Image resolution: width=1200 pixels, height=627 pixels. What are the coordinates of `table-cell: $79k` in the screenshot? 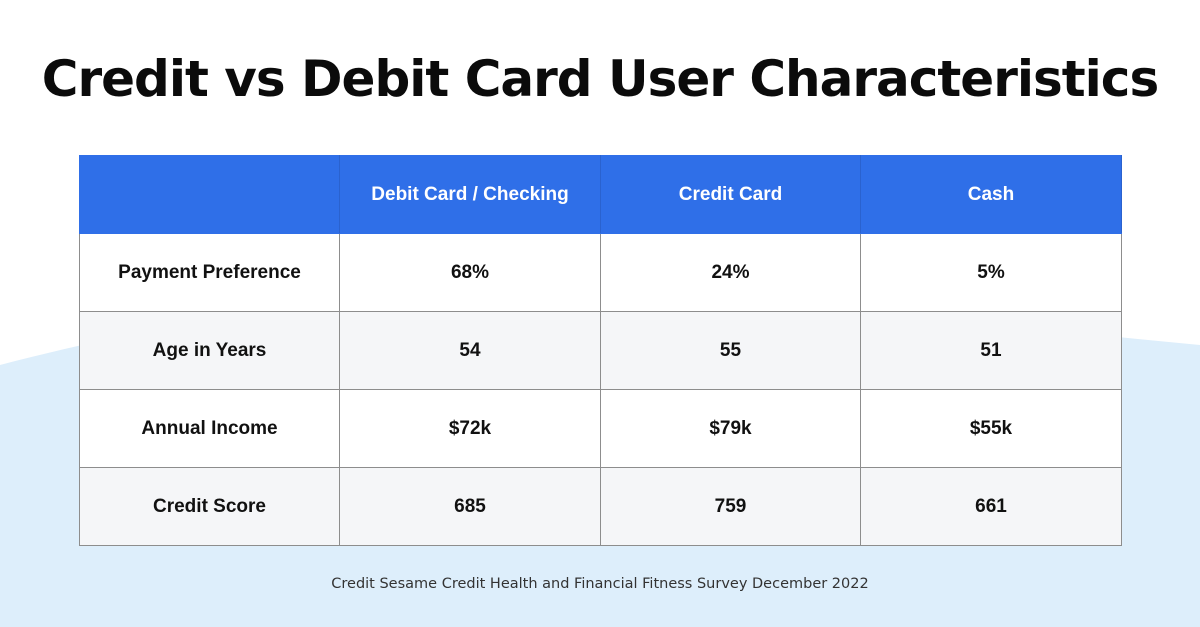 It's located at (730, 428).